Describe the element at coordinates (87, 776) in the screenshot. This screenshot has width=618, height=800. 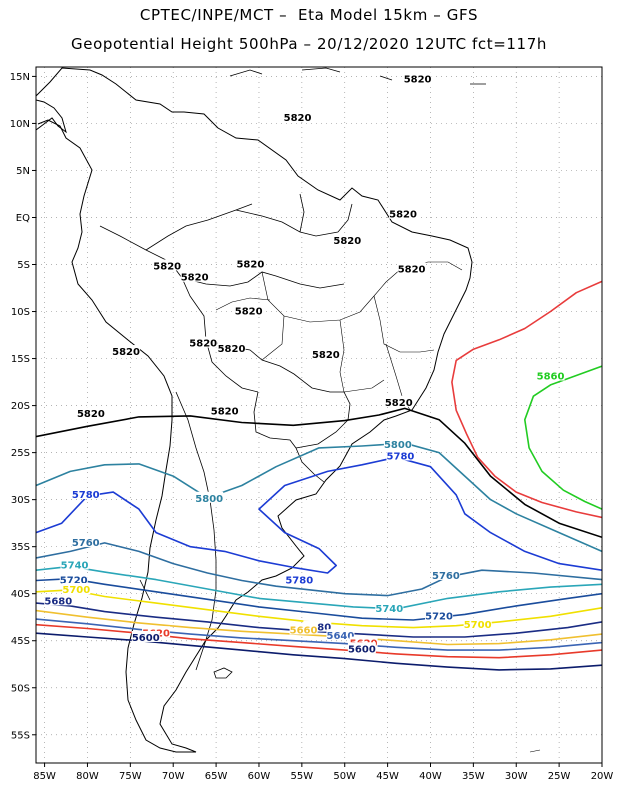
I see `lon-tick-label: 80W` at that location.